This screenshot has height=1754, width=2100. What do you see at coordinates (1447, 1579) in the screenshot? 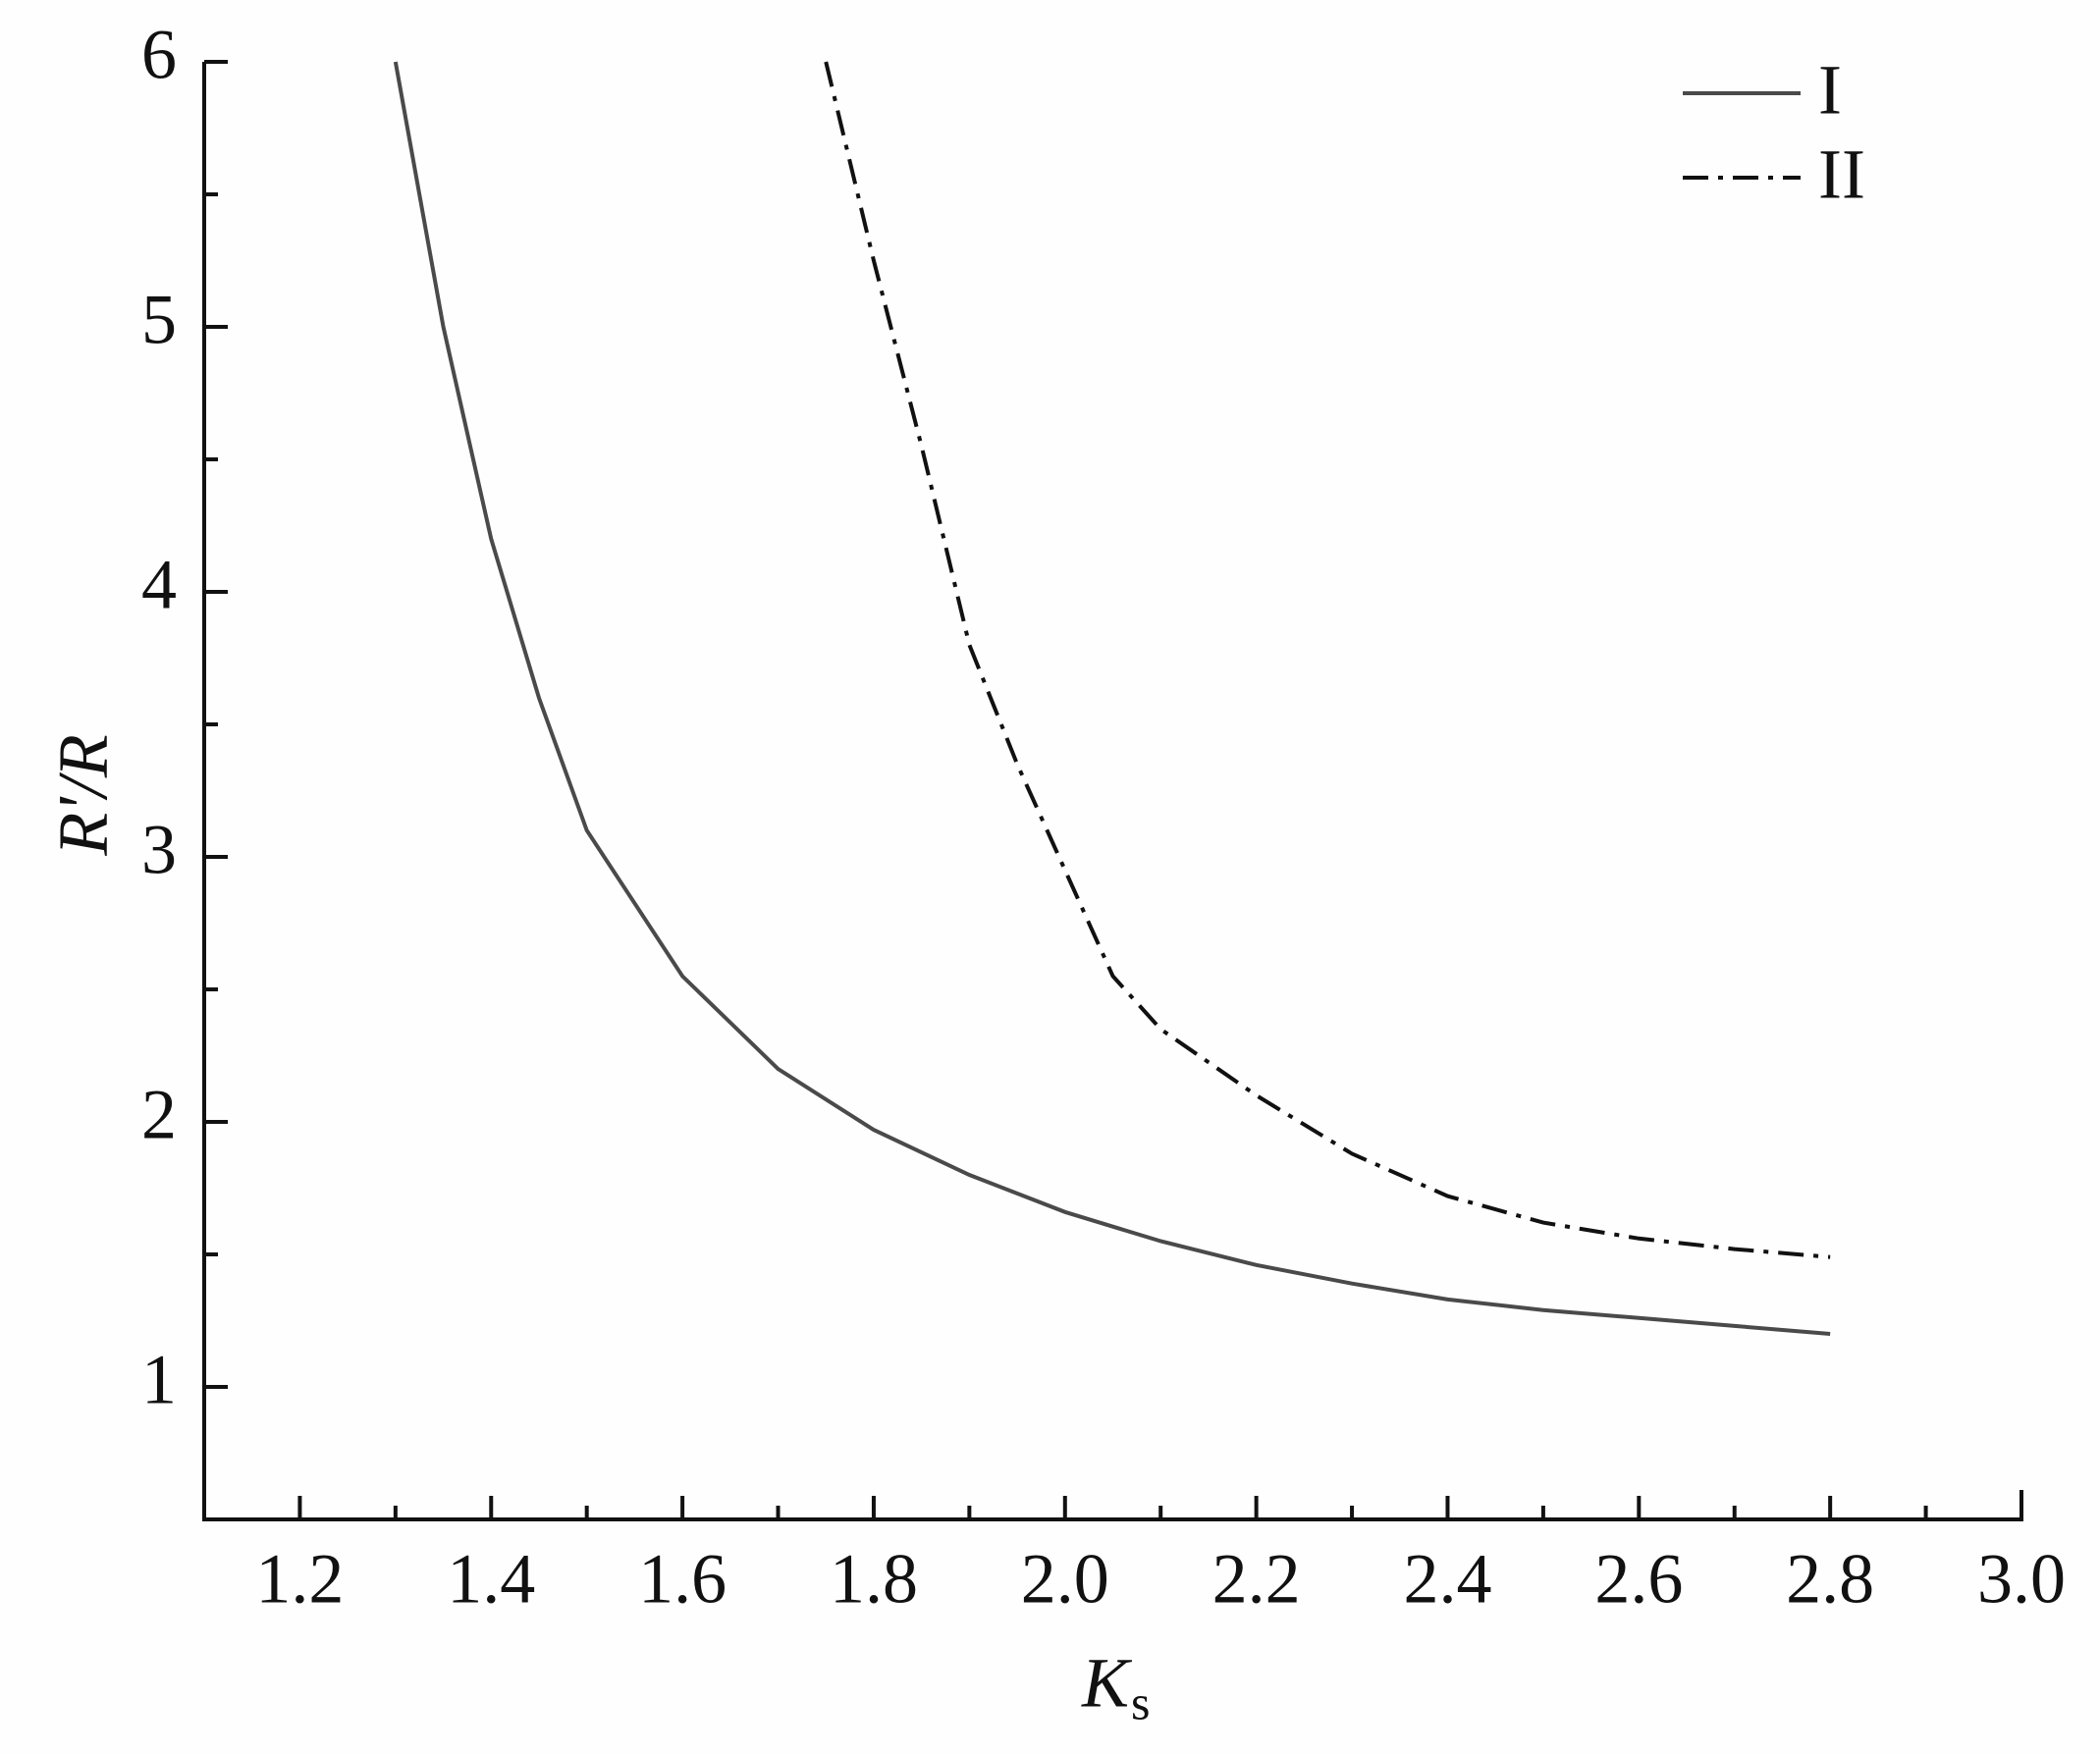
I see `x-tick-label: 2.4` at bounding box center [1447, 1579].